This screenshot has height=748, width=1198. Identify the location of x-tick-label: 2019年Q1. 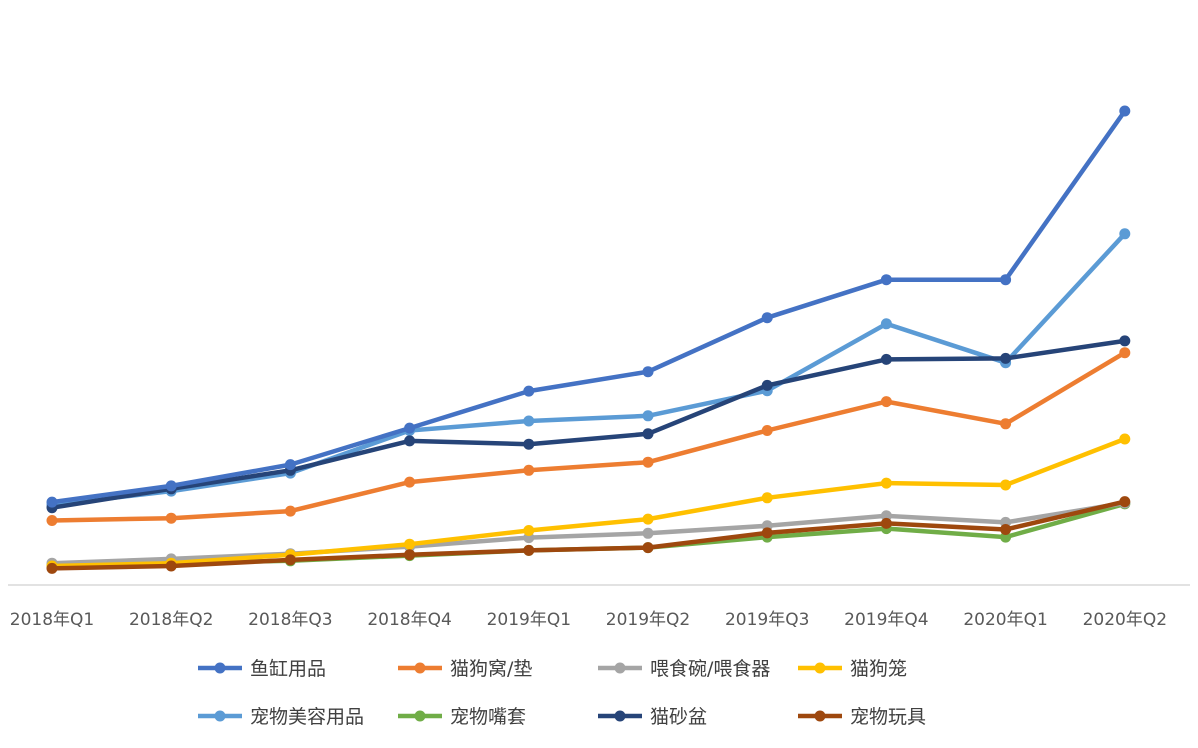
(529, 620).